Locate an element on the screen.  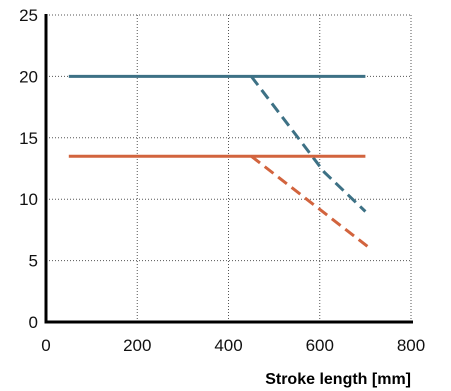
x-tick-label: 600 is located at coordinates (320, 345).